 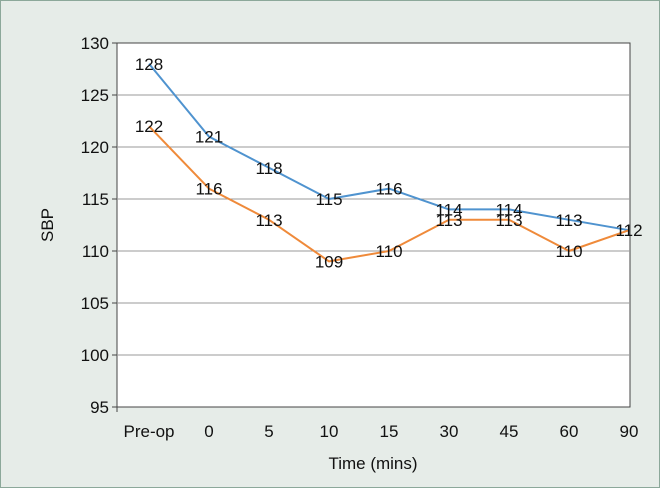 What do you see at coordinates (149, 126) in the screenshot?
I see `data-label: 122` at bounding box center [149, 126].